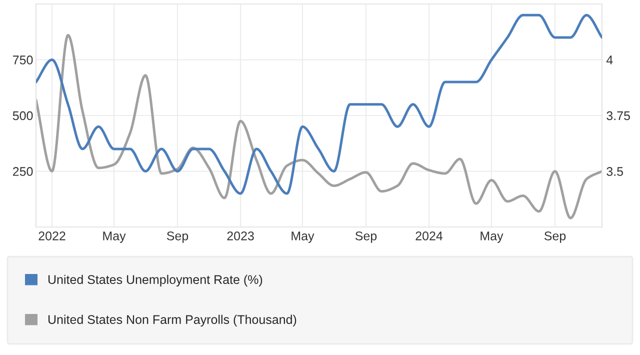 This screenshot has width=640, height=355. Describe the element at coordinates (240, 235) in the screenshot. I see `x-tick-label: 2023` at that location.